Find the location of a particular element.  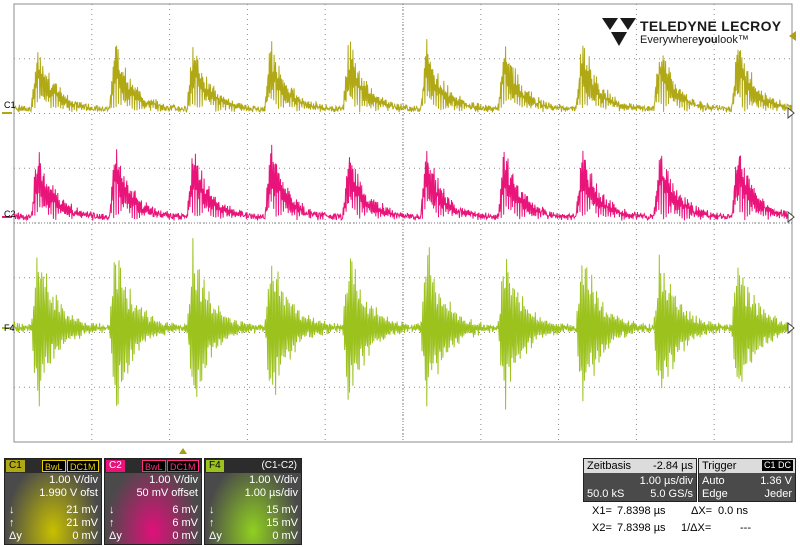

cursor-dx-label: ΔX= is located at coordinates (702, 511).